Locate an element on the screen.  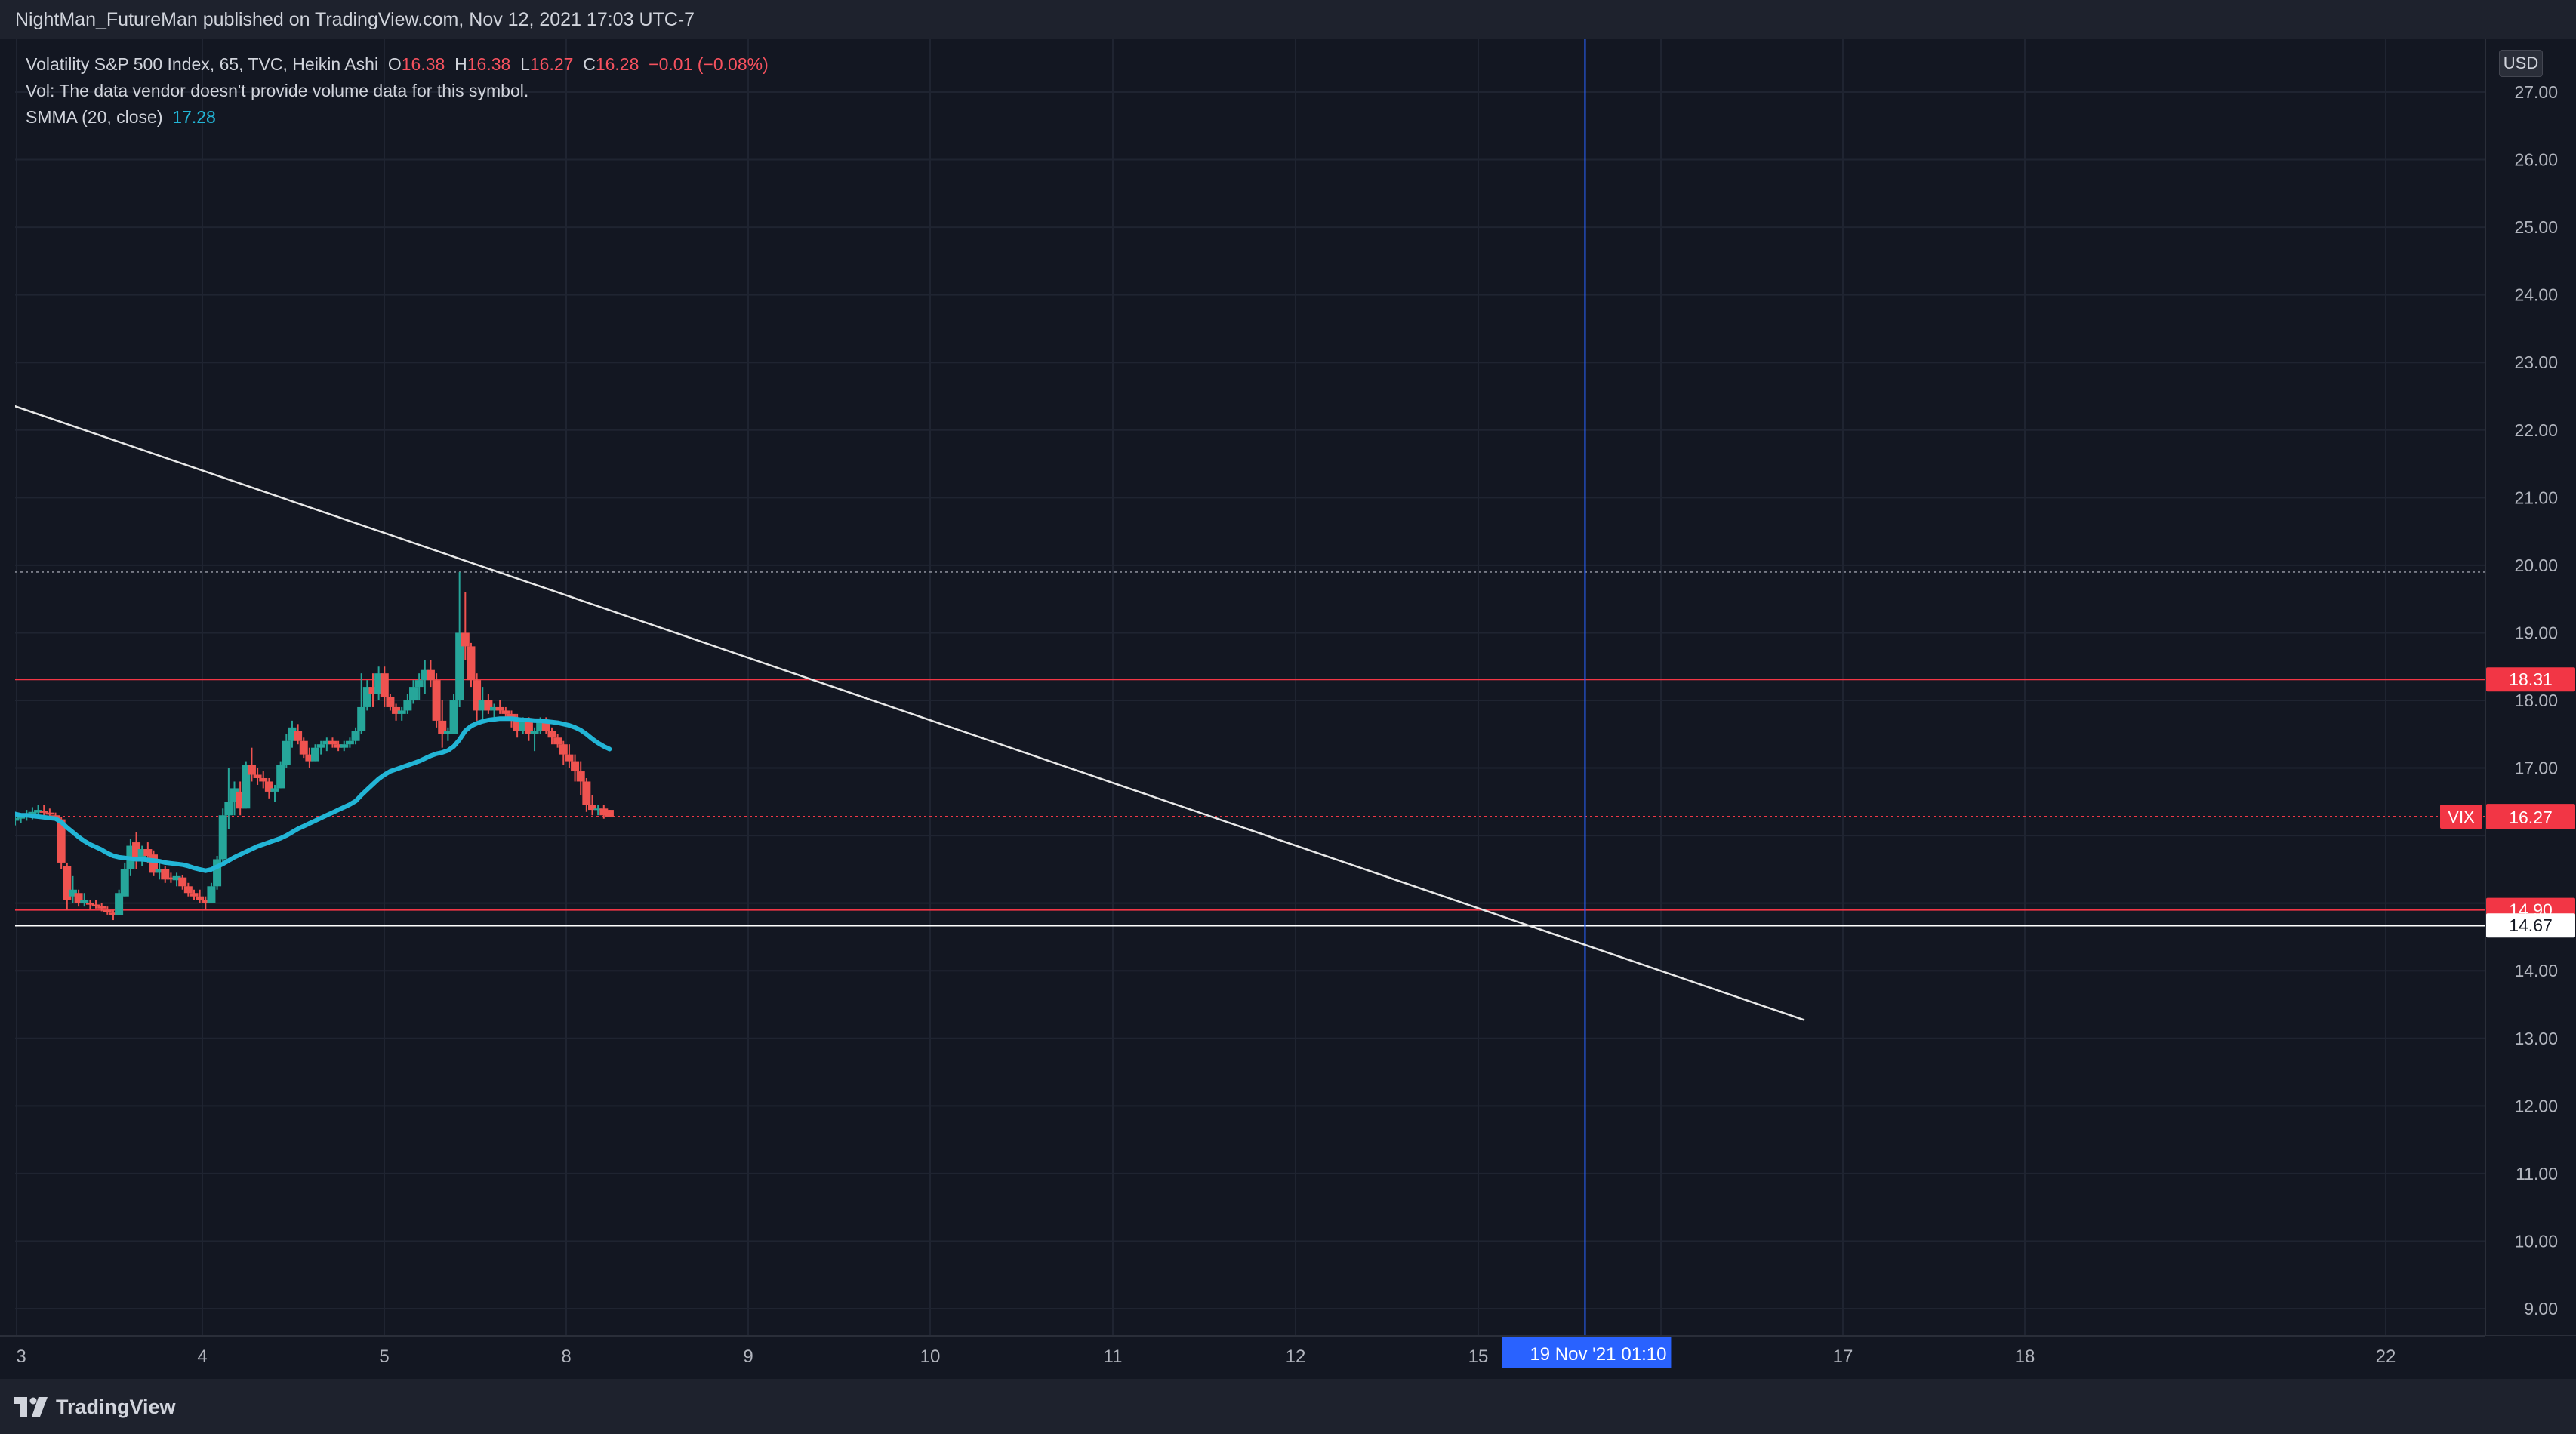
symbol-tag is located at coordinates (2461, 817).